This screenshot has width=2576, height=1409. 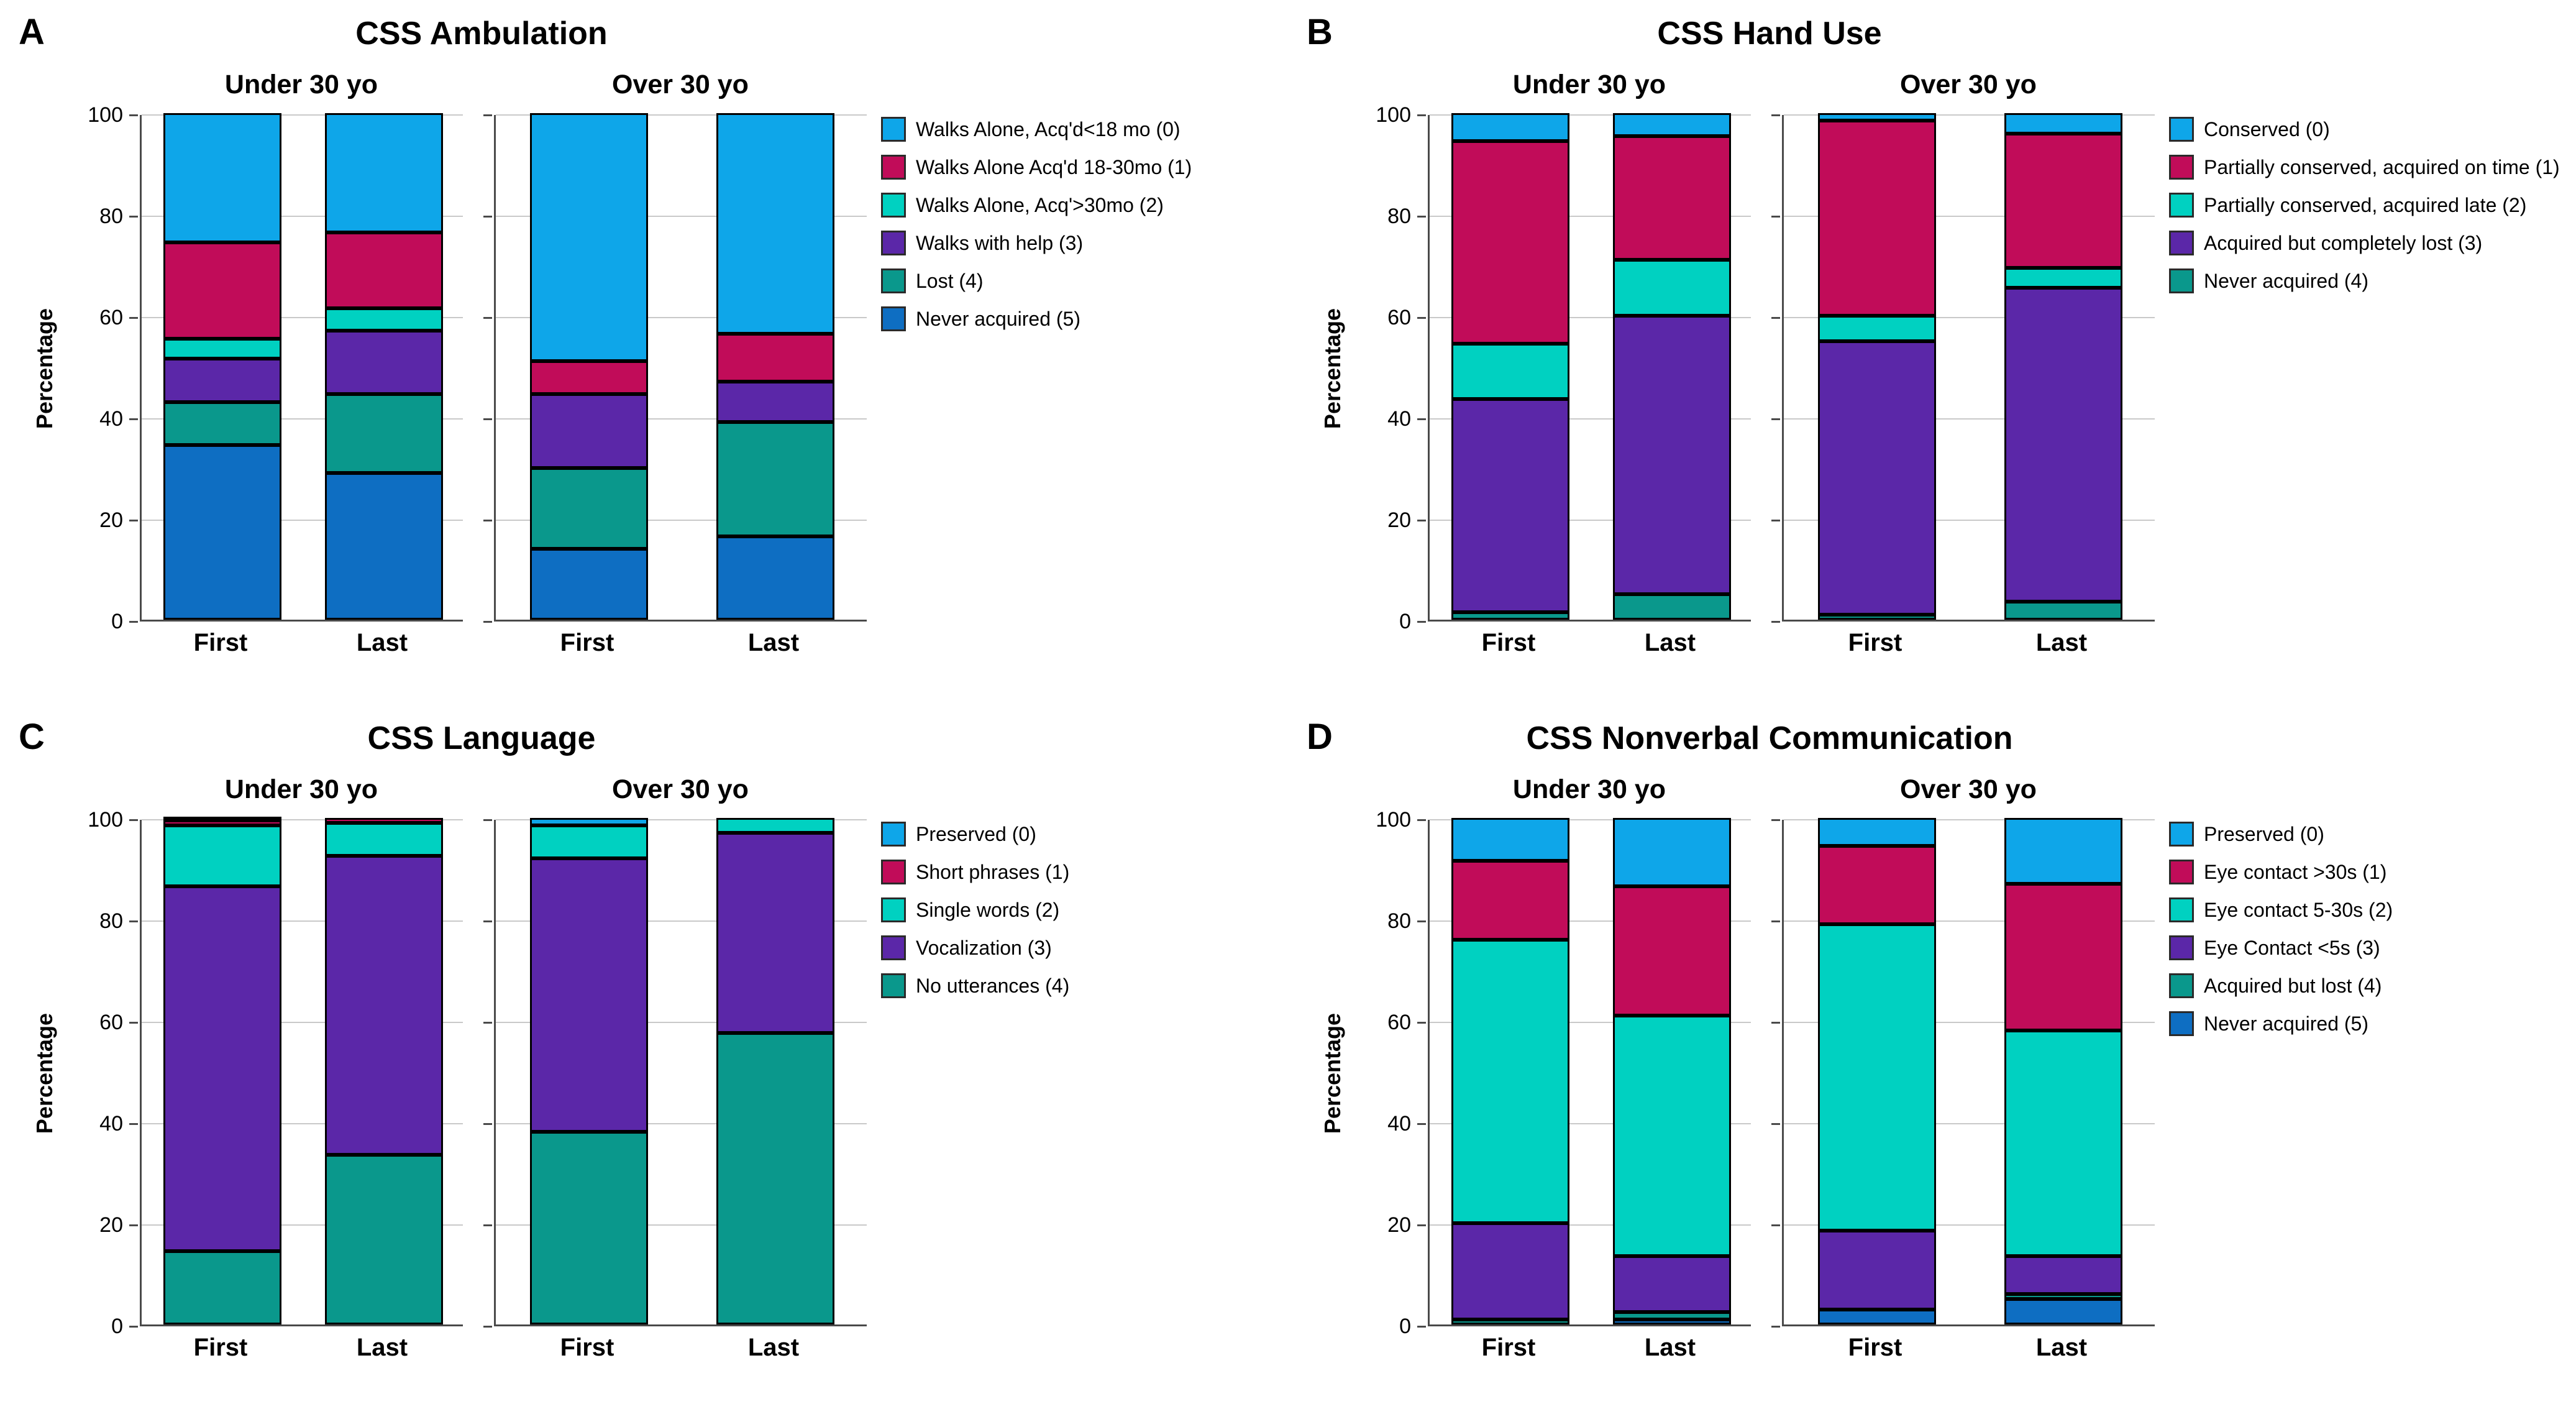 What do you see at coordinates (111, 1022) in the screenshot?
I see `y-tick-label-60: 60` at bounding box center [111, 1022].